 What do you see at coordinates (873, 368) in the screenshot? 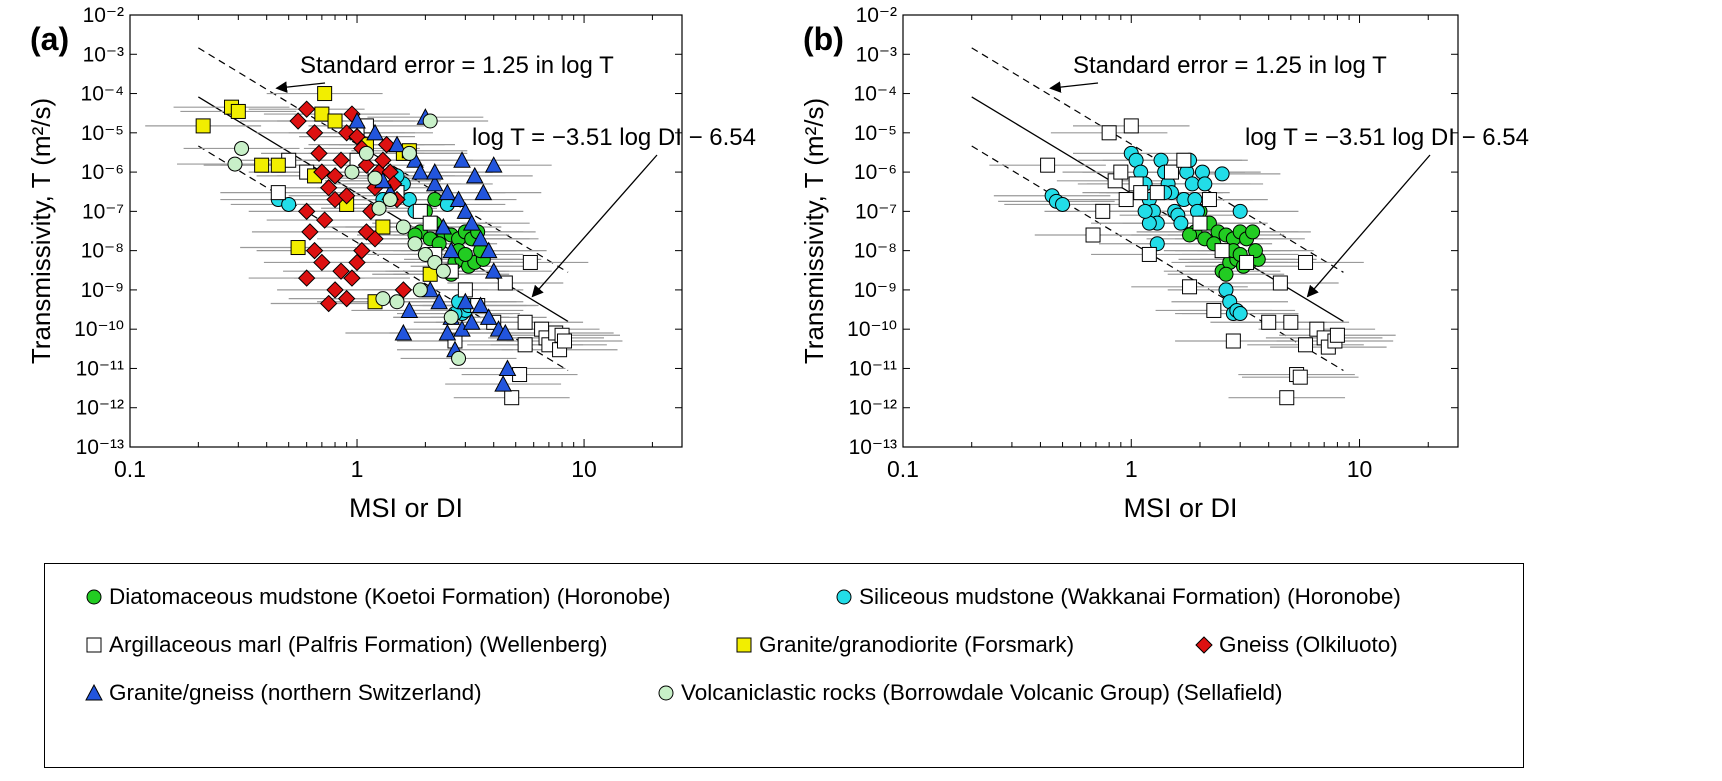
I see `y-tick-label: 10⁻¹¹` at bounding box center [873, 368].